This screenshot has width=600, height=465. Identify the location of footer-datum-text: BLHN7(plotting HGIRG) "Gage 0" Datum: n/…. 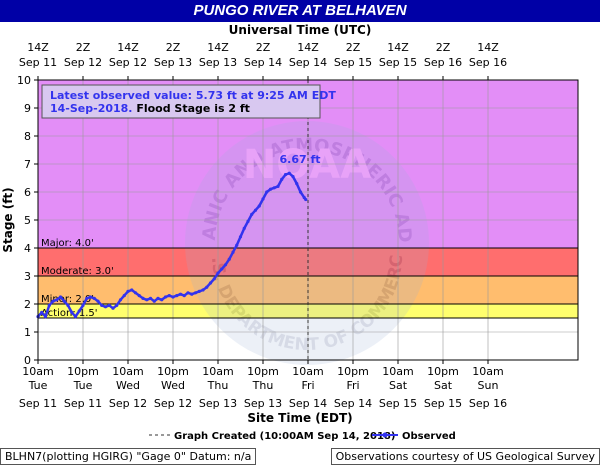
(128, 456).